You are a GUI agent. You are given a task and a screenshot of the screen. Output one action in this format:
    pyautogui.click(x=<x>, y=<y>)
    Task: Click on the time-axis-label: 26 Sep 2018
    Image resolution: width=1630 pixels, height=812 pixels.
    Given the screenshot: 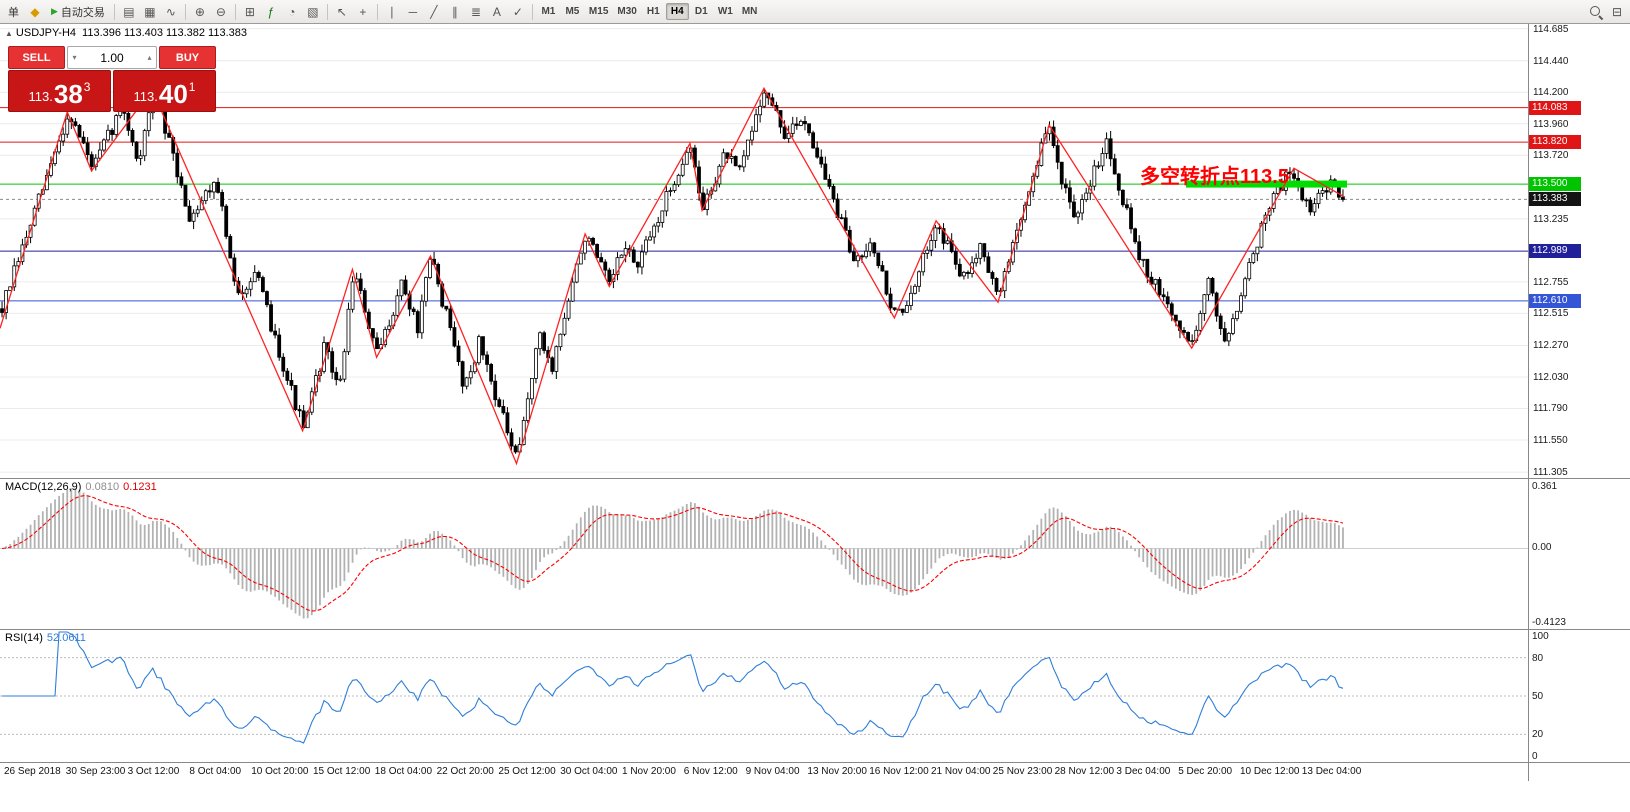 What is the action you would take?
    pyautogui.click(x=32, y=771)
    